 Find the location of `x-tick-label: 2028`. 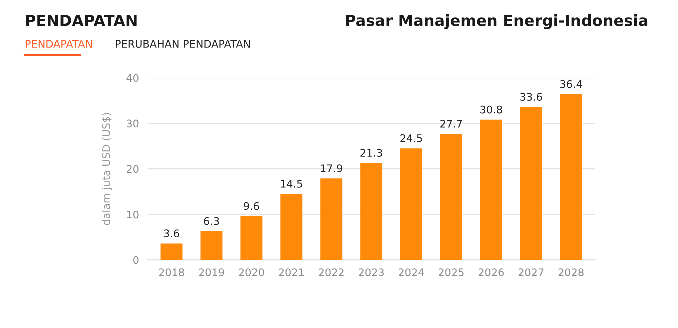

x-tick-label: 2028 is located at coordinates (571, 272).